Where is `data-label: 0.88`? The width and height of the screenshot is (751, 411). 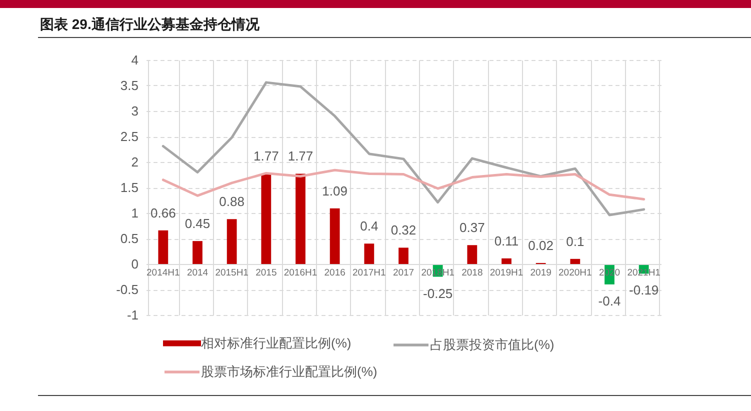
data-label: 0.88 is located at coordinates (231, 202).